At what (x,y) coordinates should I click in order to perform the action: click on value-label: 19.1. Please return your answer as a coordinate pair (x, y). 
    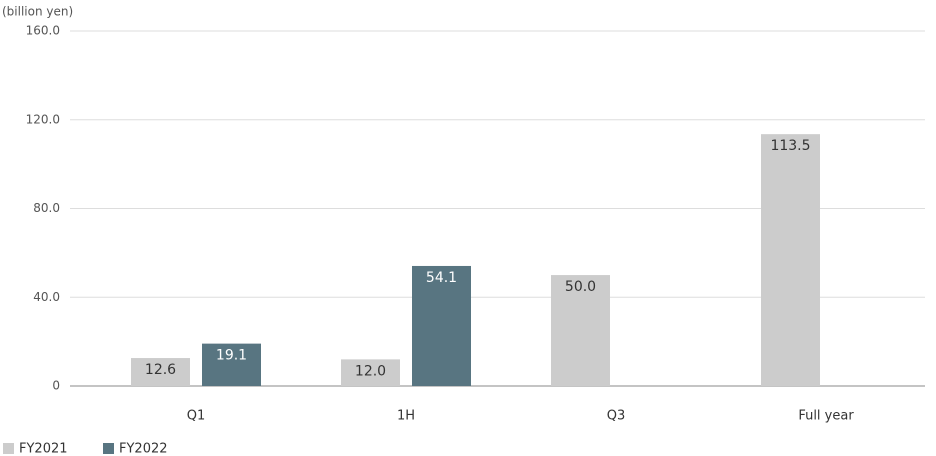
    Looking at the image, I should click on (231, 356).